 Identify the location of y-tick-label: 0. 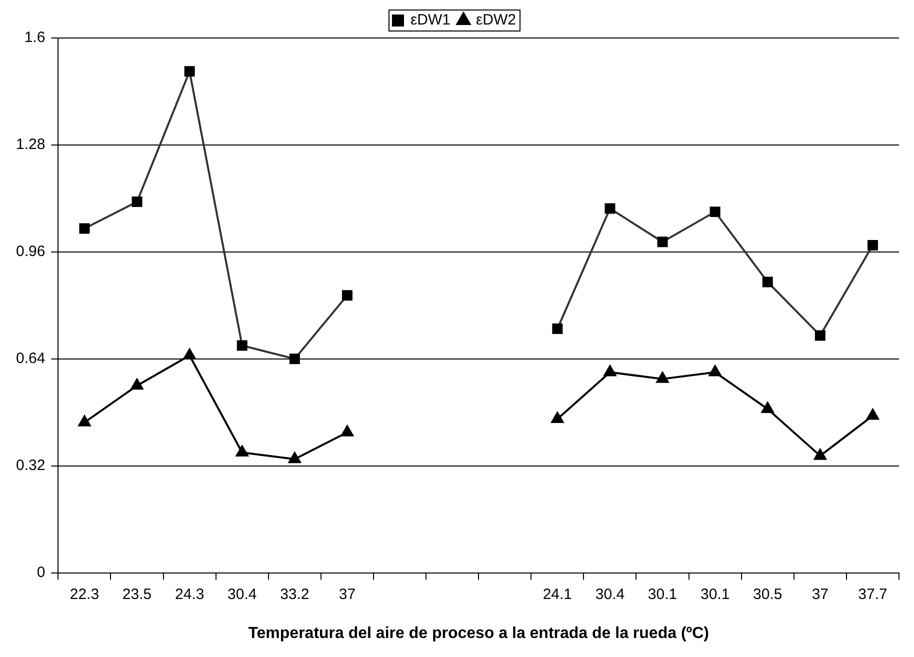
(41, 572).